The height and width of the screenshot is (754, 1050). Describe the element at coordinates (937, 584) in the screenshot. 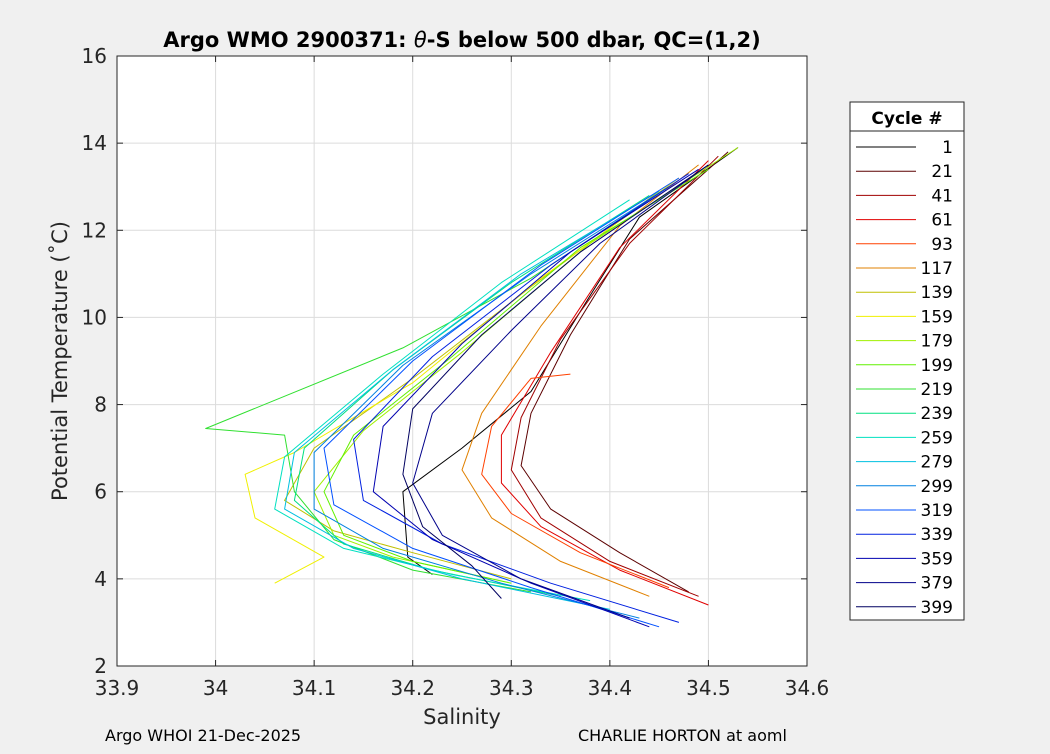

I see `legend-label-cycle-379: 379` at that location.